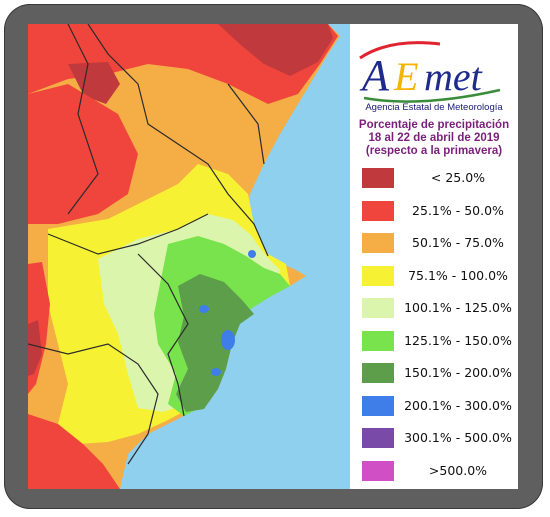 Image resolution: width=550 pixels, height=517 pixels. Describe the element at coordinates (94, 83) in the screenshot. I see `region-dark-west` at that location.